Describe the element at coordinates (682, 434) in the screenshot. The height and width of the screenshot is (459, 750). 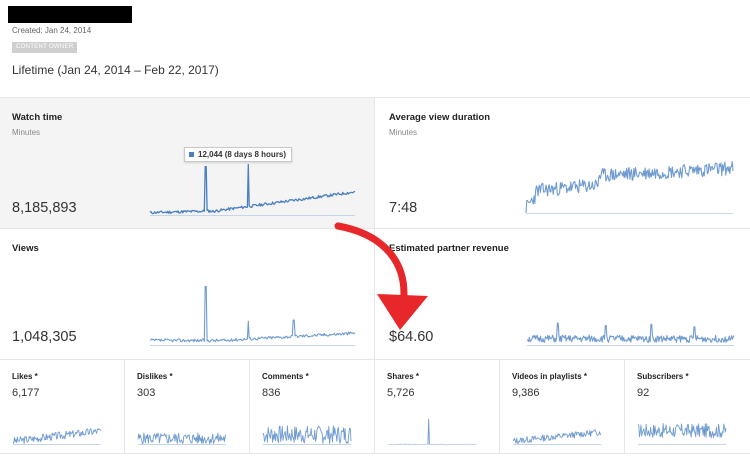
I see `subscribers-sparkline` at that location.